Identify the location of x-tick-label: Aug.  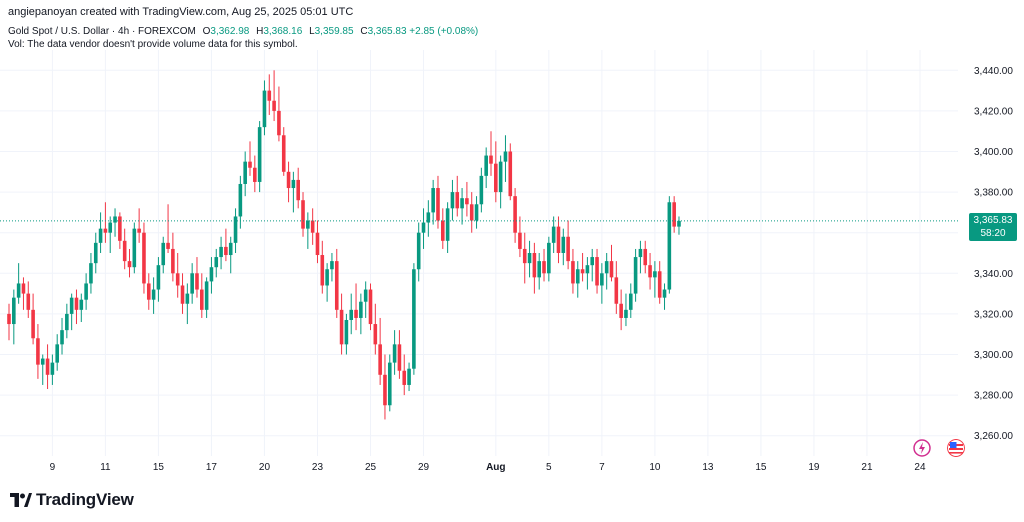
(495, 467).